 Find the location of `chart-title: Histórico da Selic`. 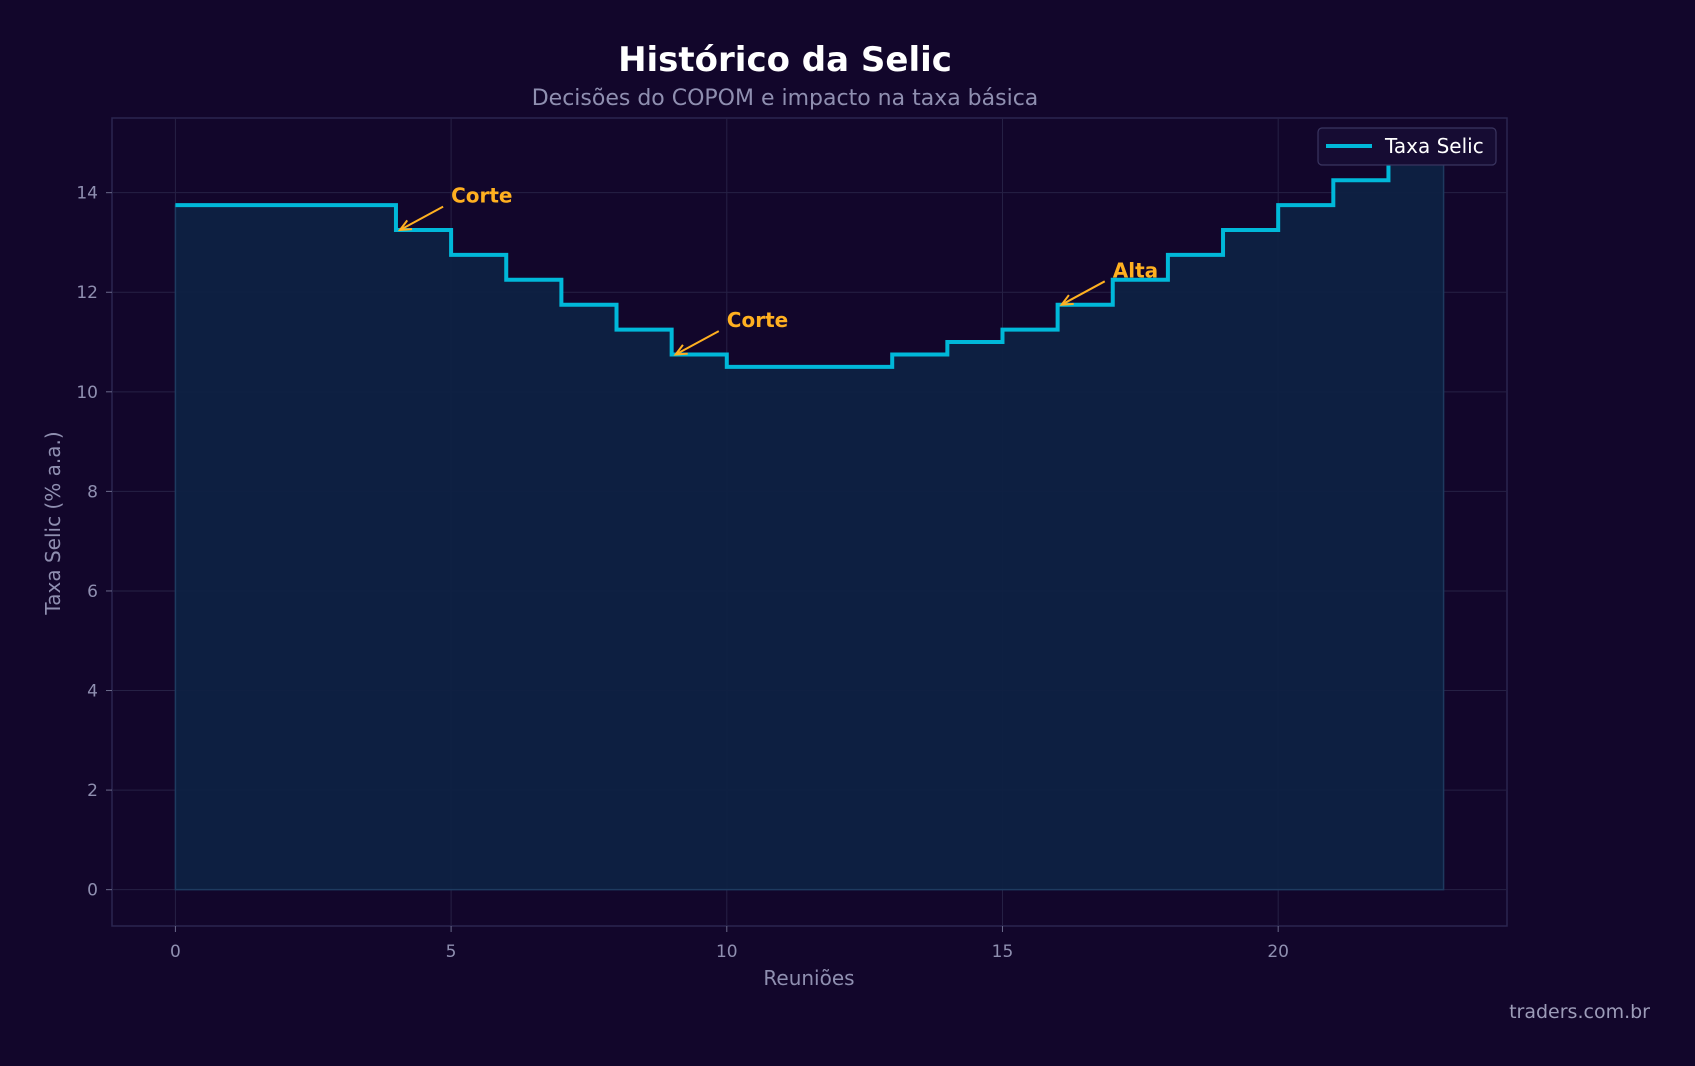

chart-title: Histórico da Selic is located at coordinates (785, 60).